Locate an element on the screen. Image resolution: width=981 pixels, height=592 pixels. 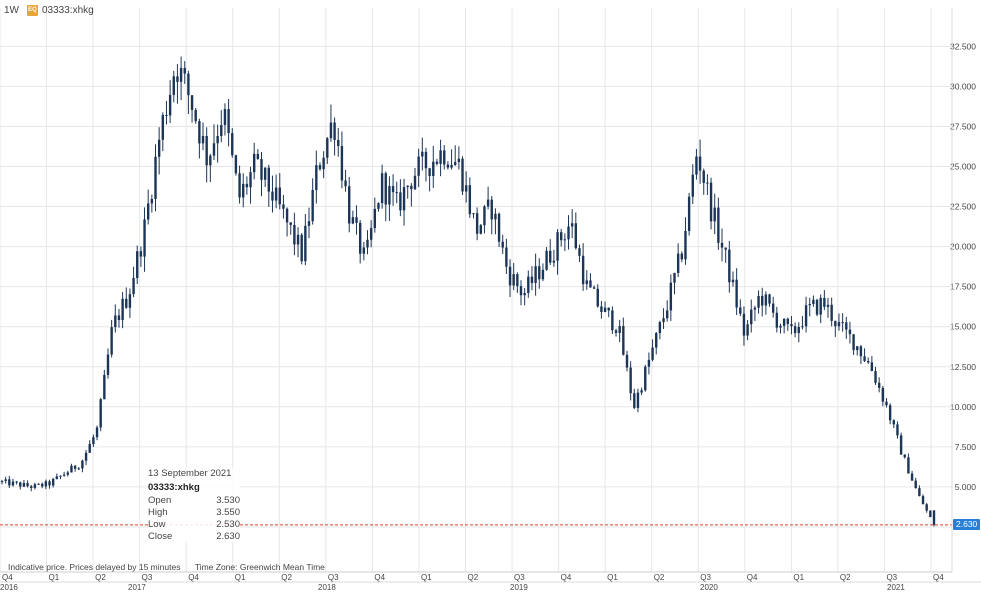
info-symbol: 03333:xhkg is located at coordinates (174, 487).